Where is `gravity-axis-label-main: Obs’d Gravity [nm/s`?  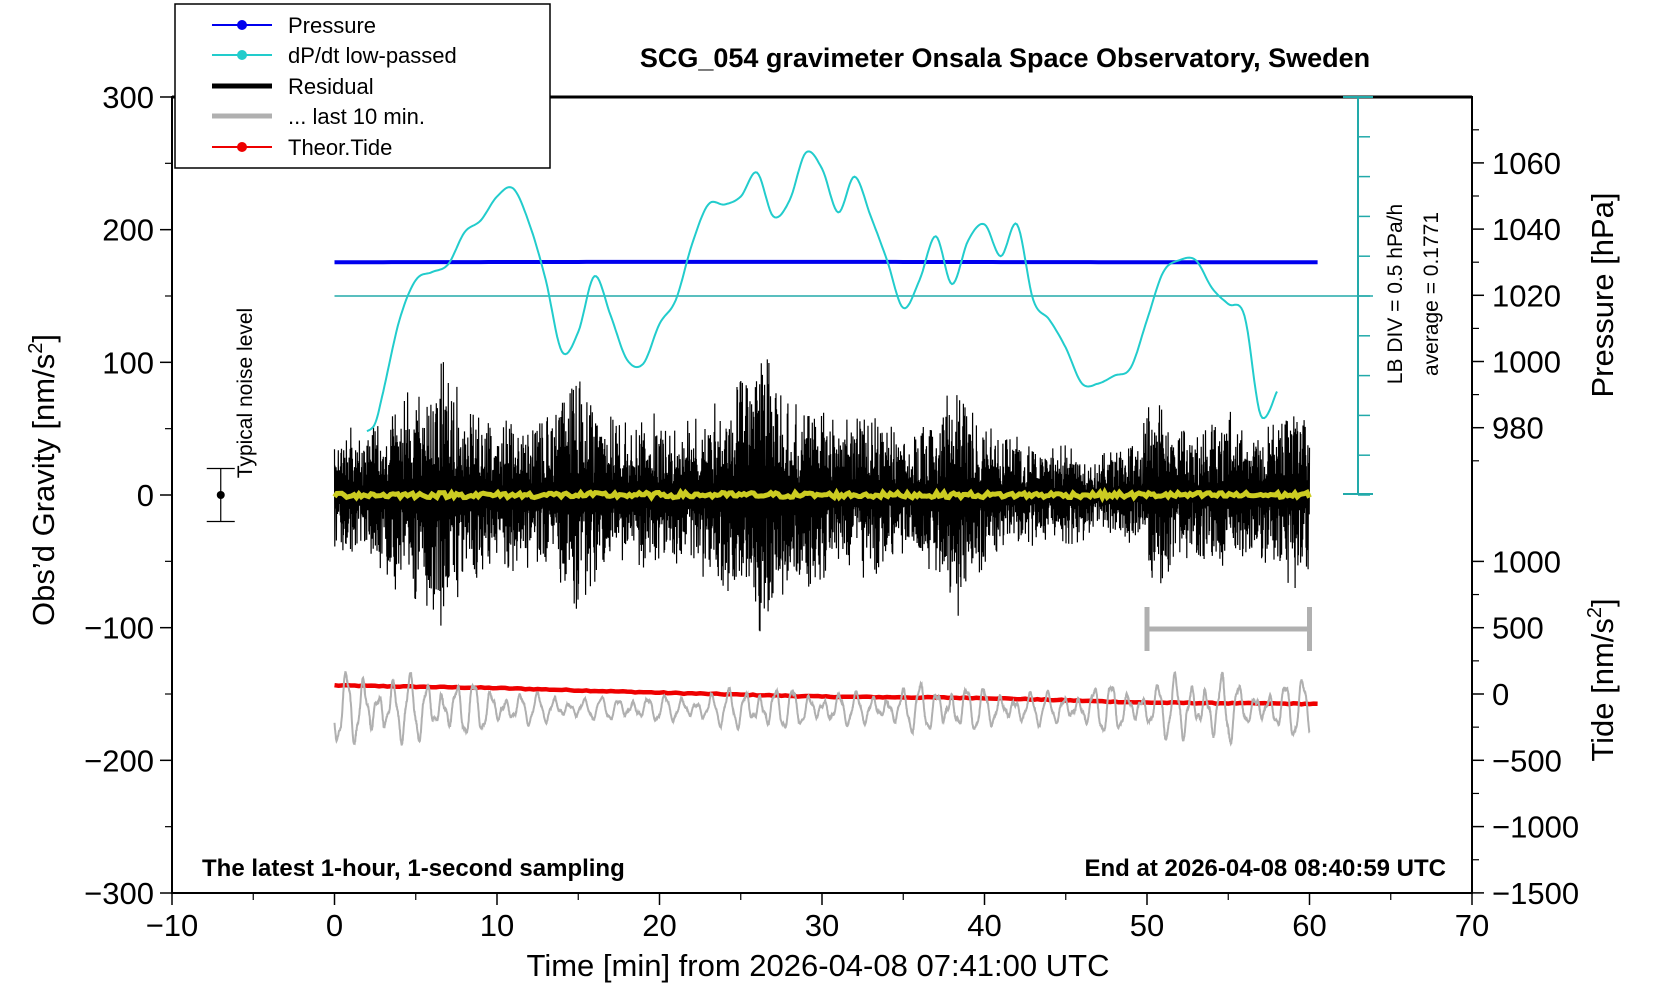
gravity-axis-label-main: Obs’d Gravity [nm/s is located at coordinates (43, 490).